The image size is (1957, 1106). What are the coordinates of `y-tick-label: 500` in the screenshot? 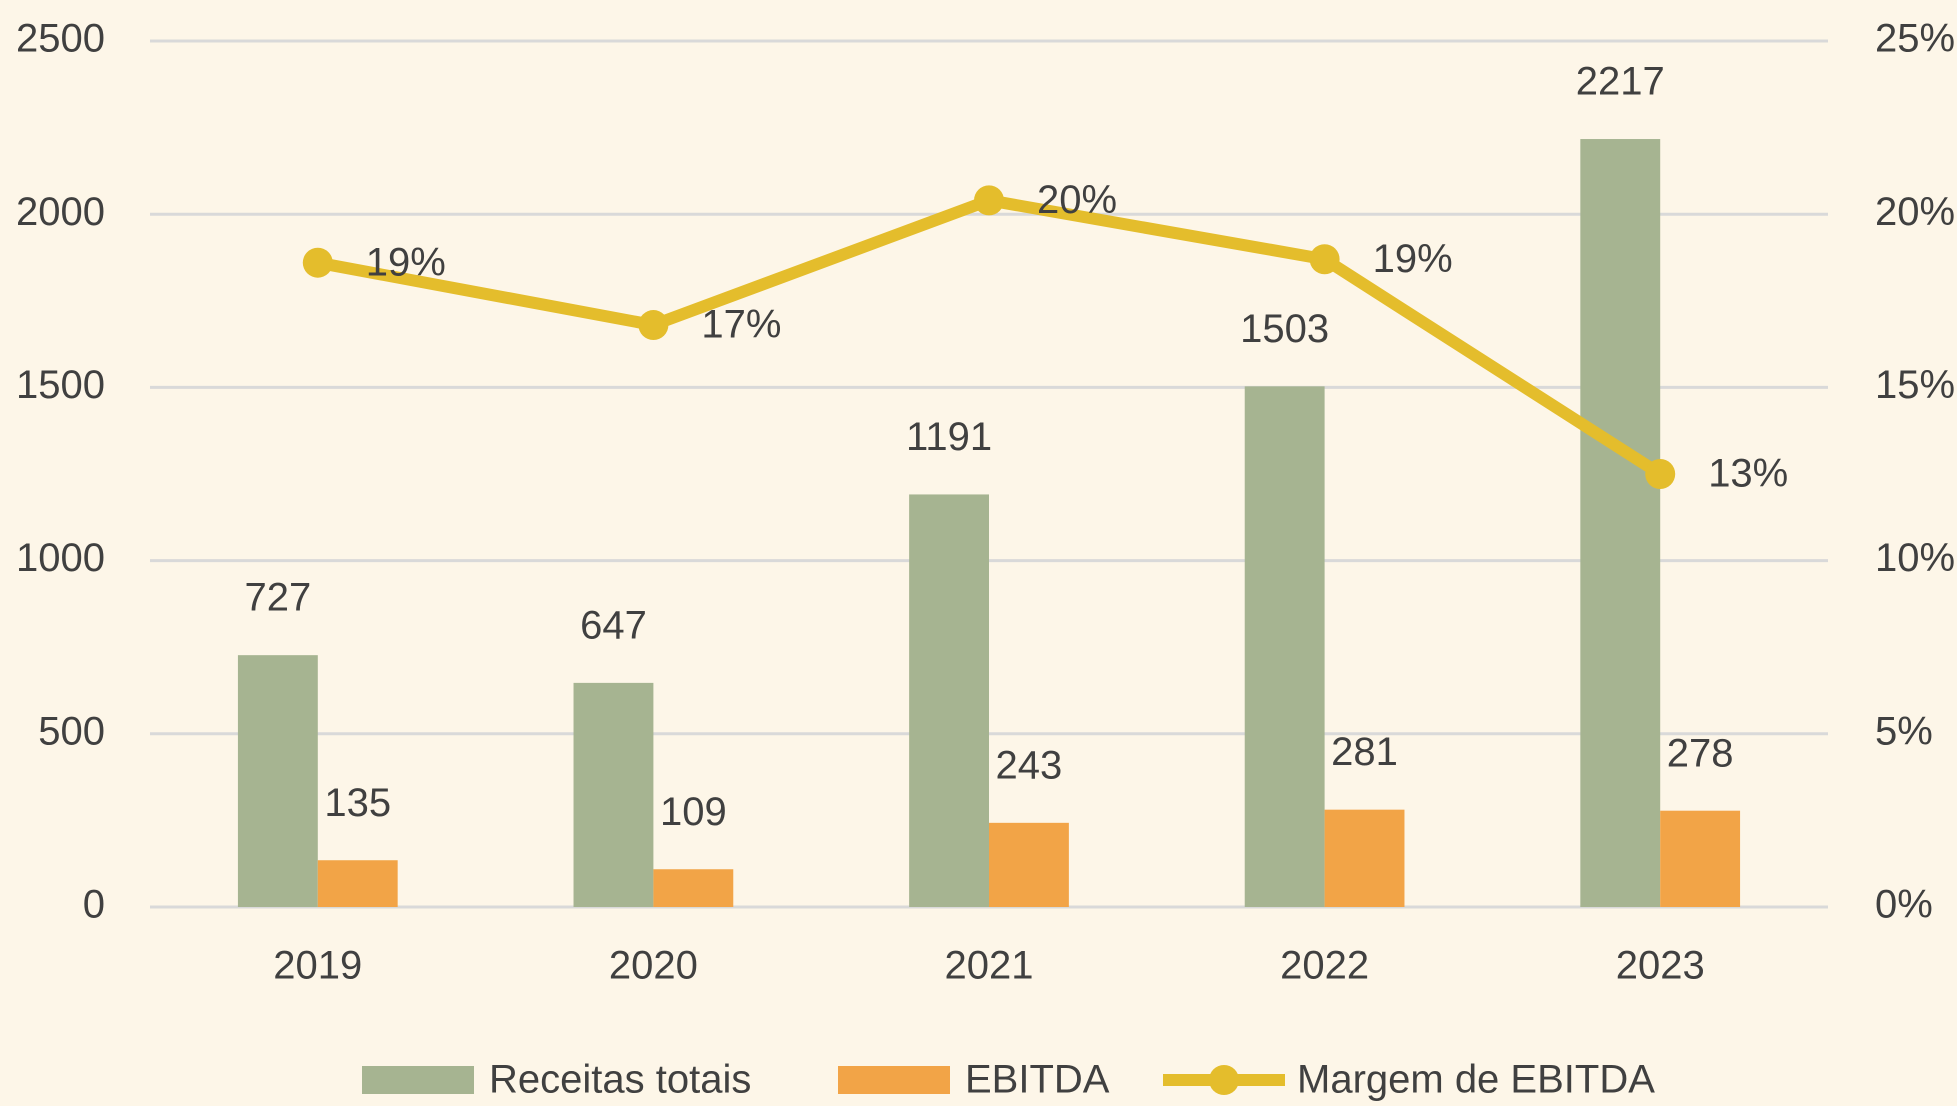 It's located at (71, 731).